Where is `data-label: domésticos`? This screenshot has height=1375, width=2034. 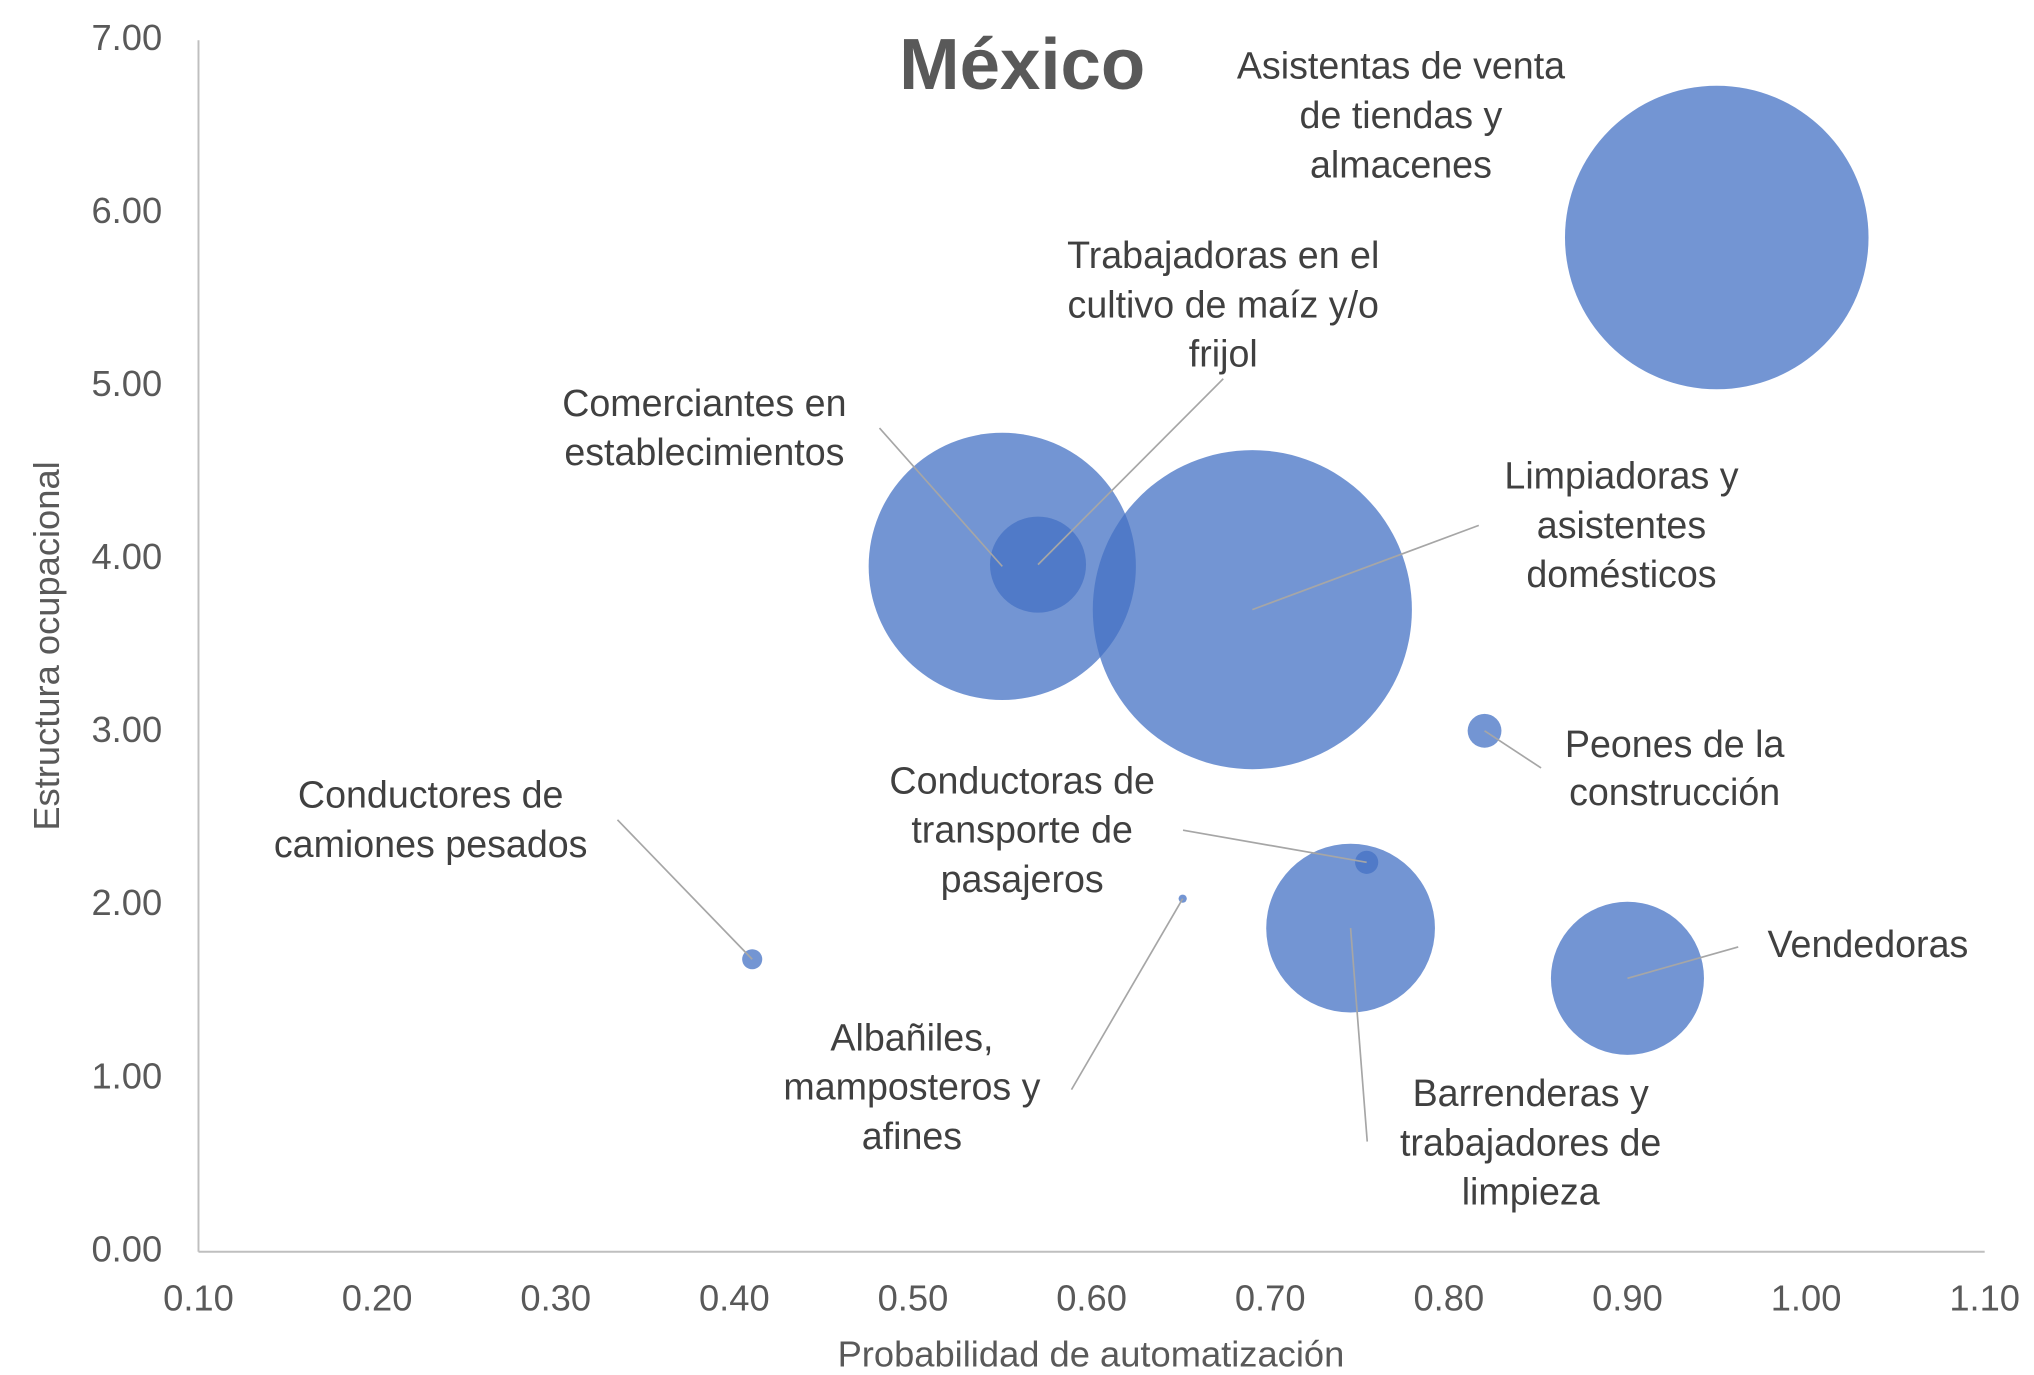
data-label: domésticos is located at coordinates (1621, 574).